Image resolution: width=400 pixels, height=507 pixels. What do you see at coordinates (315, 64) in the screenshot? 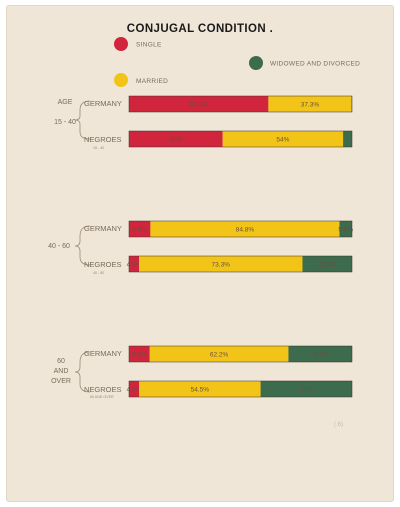
I see `legend-widowed-label: WIDOWED AND DIVORCED` at bounding box center [315, 64].